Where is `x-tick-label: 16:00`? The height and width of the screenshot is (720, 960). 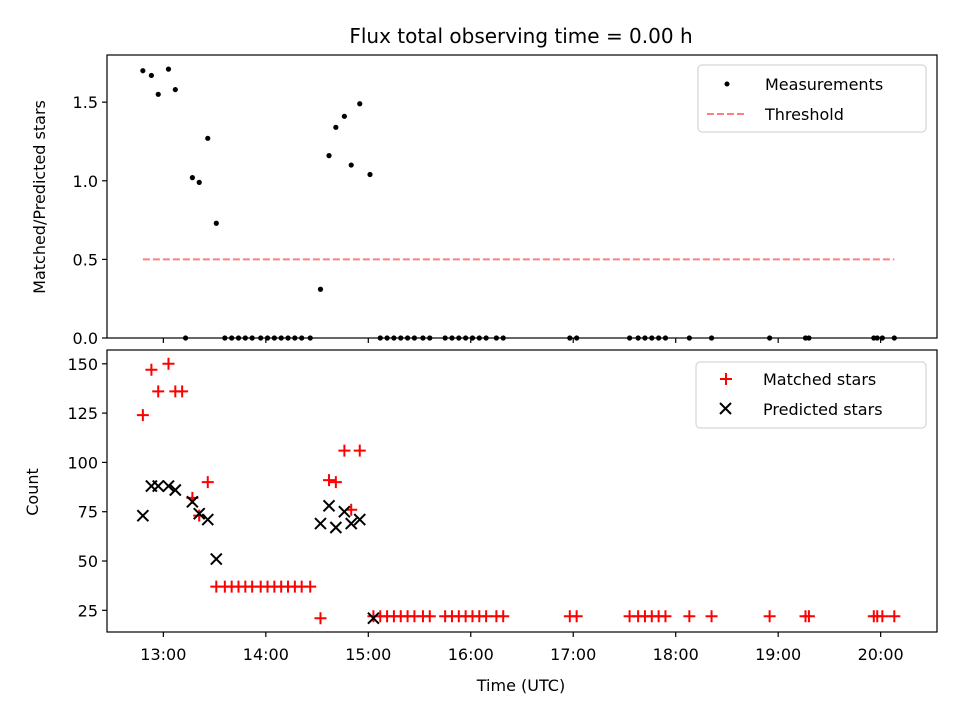
x-tick-label: 16:00 is located at coordinates (471, 654).